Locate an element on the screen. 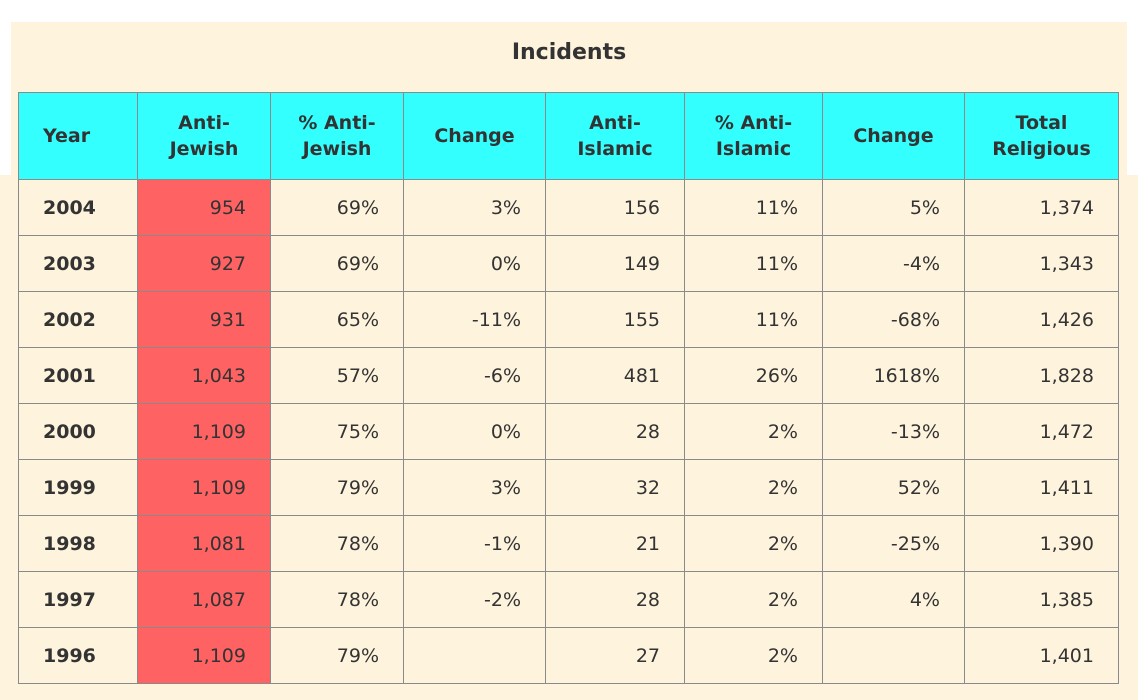  col-header-line: Total is located at coordinates (1041, 123).